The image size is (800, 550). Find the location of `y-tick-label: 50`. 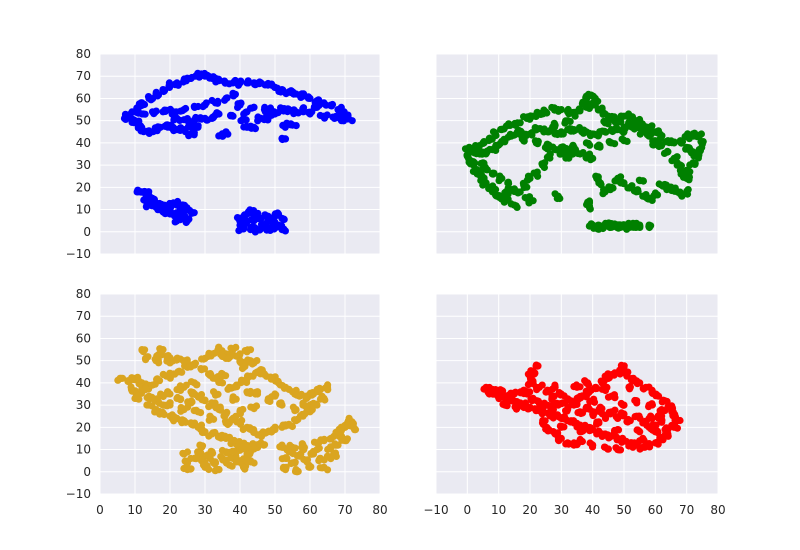

y-tick-label: 50 is located at coordinates (83, 121).